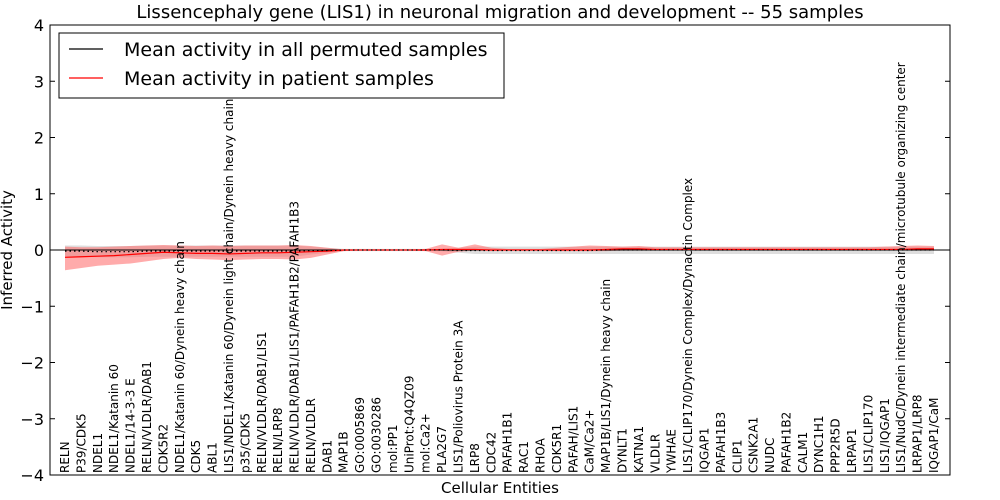 This screenshot has width=1000, height=500. Describe the element at coordinates (704, 450) in the screenshot. I see `x-category-label: IQGAP1` at that location.